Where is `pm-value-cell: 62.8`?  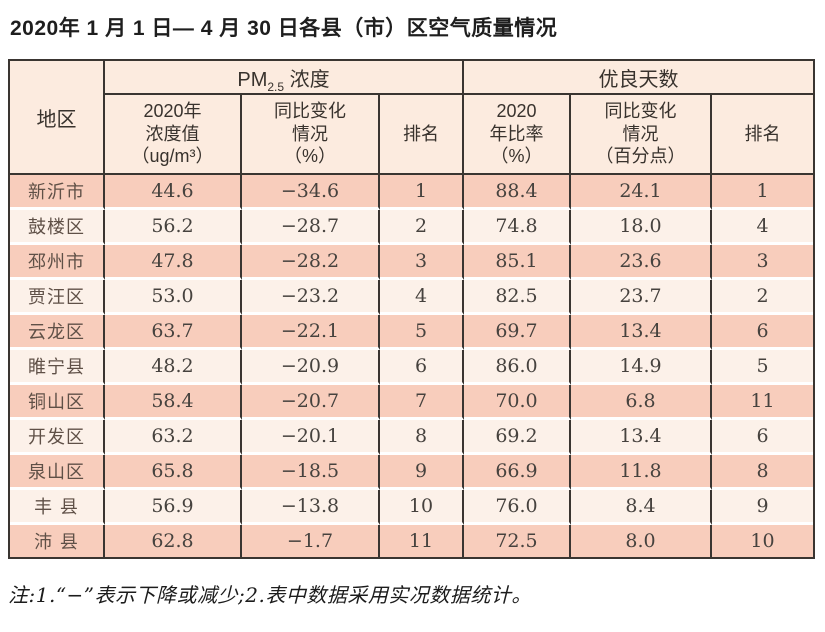 pm-value-cell: 62.8 is located at coordinates (173, 541).